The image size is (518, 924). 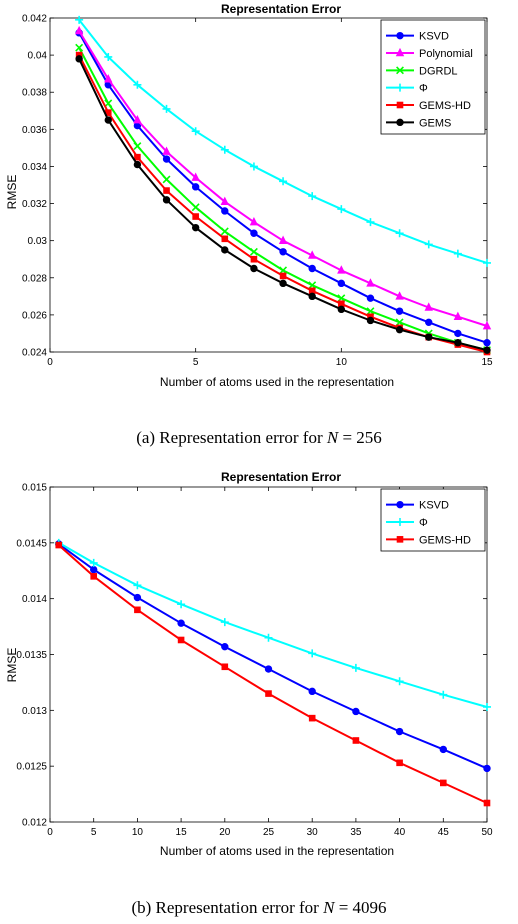 I want to click on chart-b-xtick-label: 15, so click(x=182, y=832).